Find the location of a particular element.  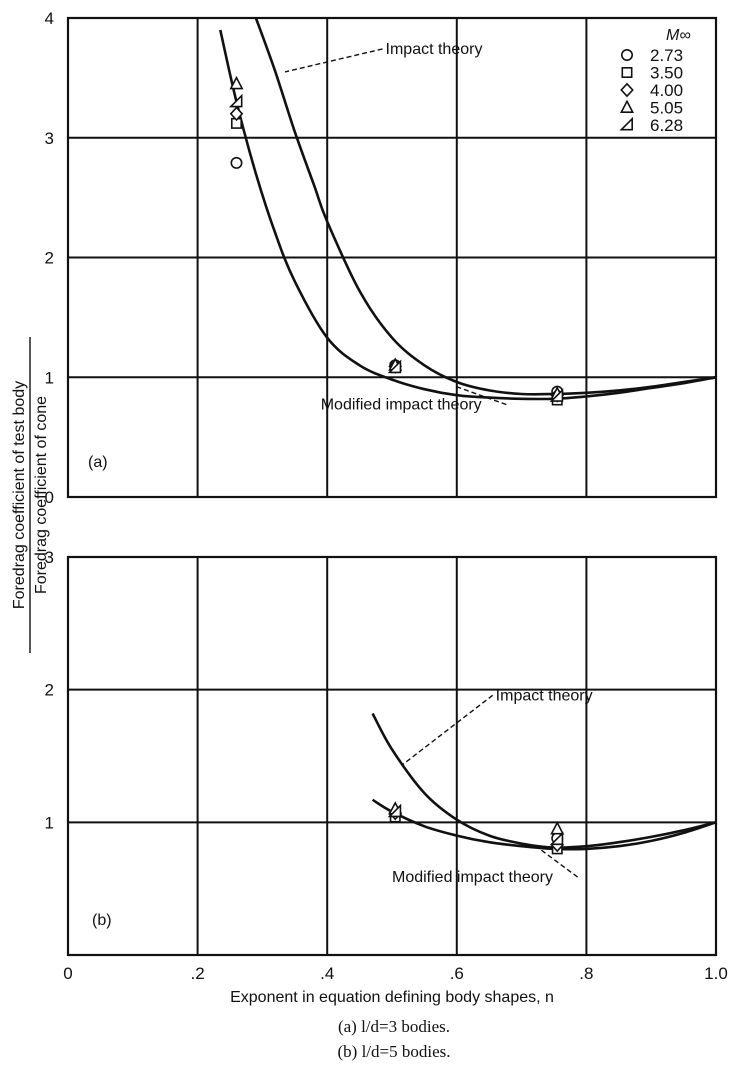

legend-title: M∞ is located at coordinates (678, 35).